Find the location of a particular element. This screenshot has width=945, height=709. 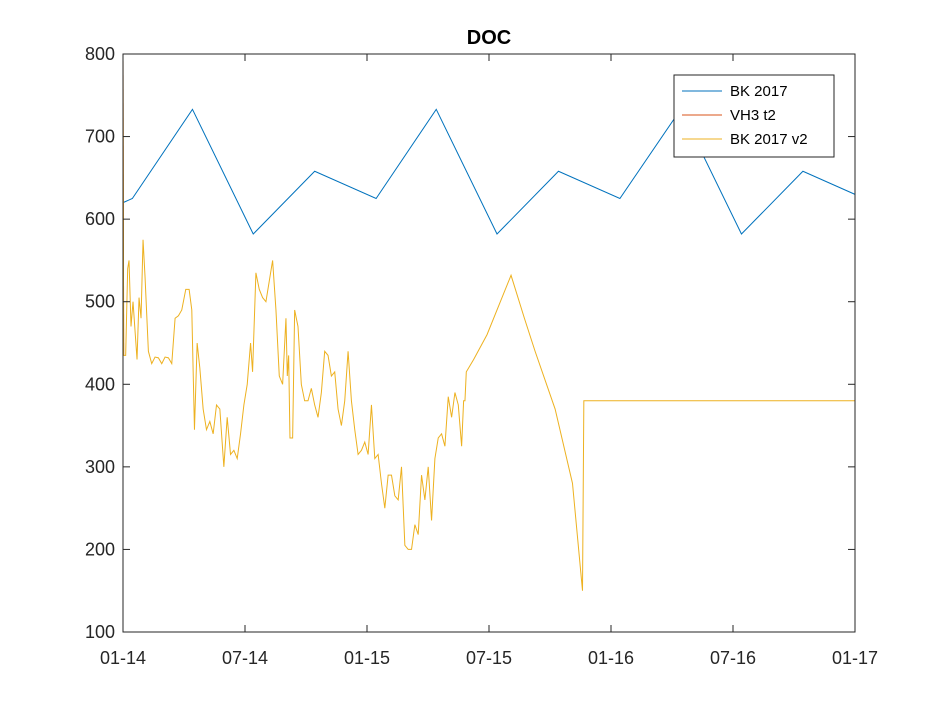

legend-label: BK 2017 v2 is located at coordinates (769, 139).